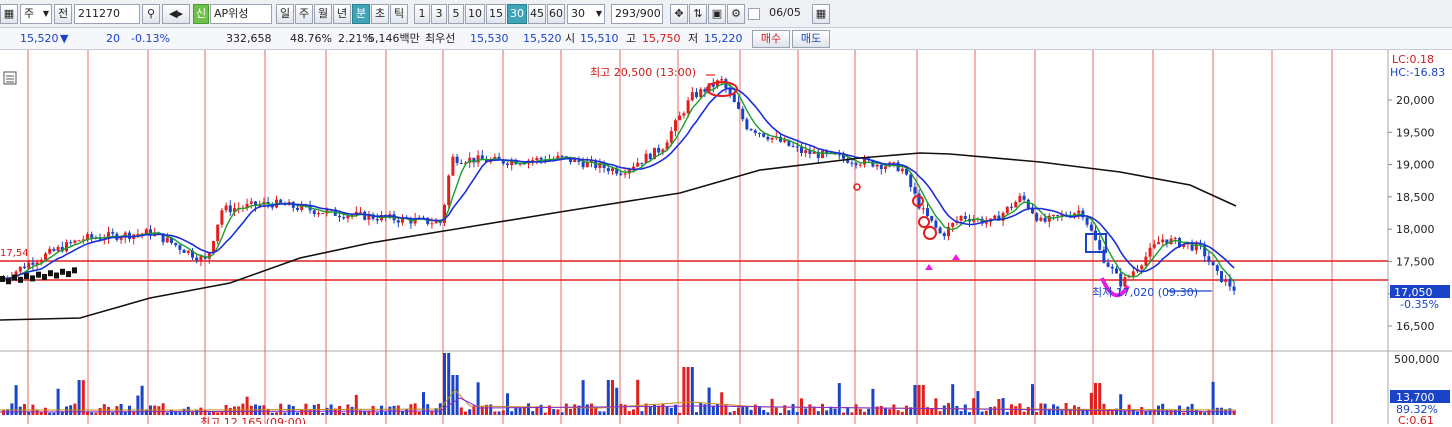  Describe the element at coordinates (304, 14) in the screenshot. I see `period-week: 주` at that location.